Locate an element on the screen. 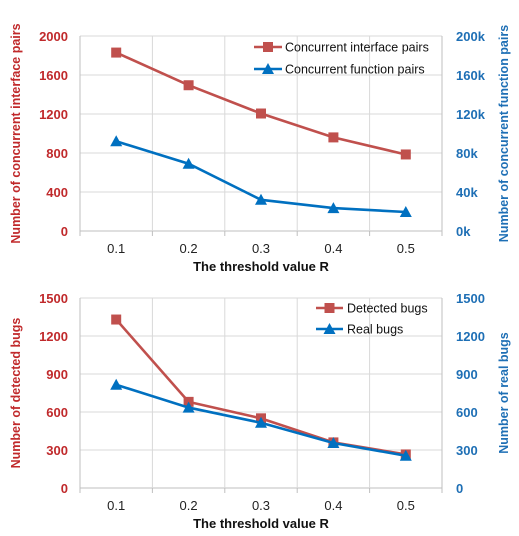 The image size is (519, 536). y-right-tick-label: 40k is located at coordinates (467, 192).